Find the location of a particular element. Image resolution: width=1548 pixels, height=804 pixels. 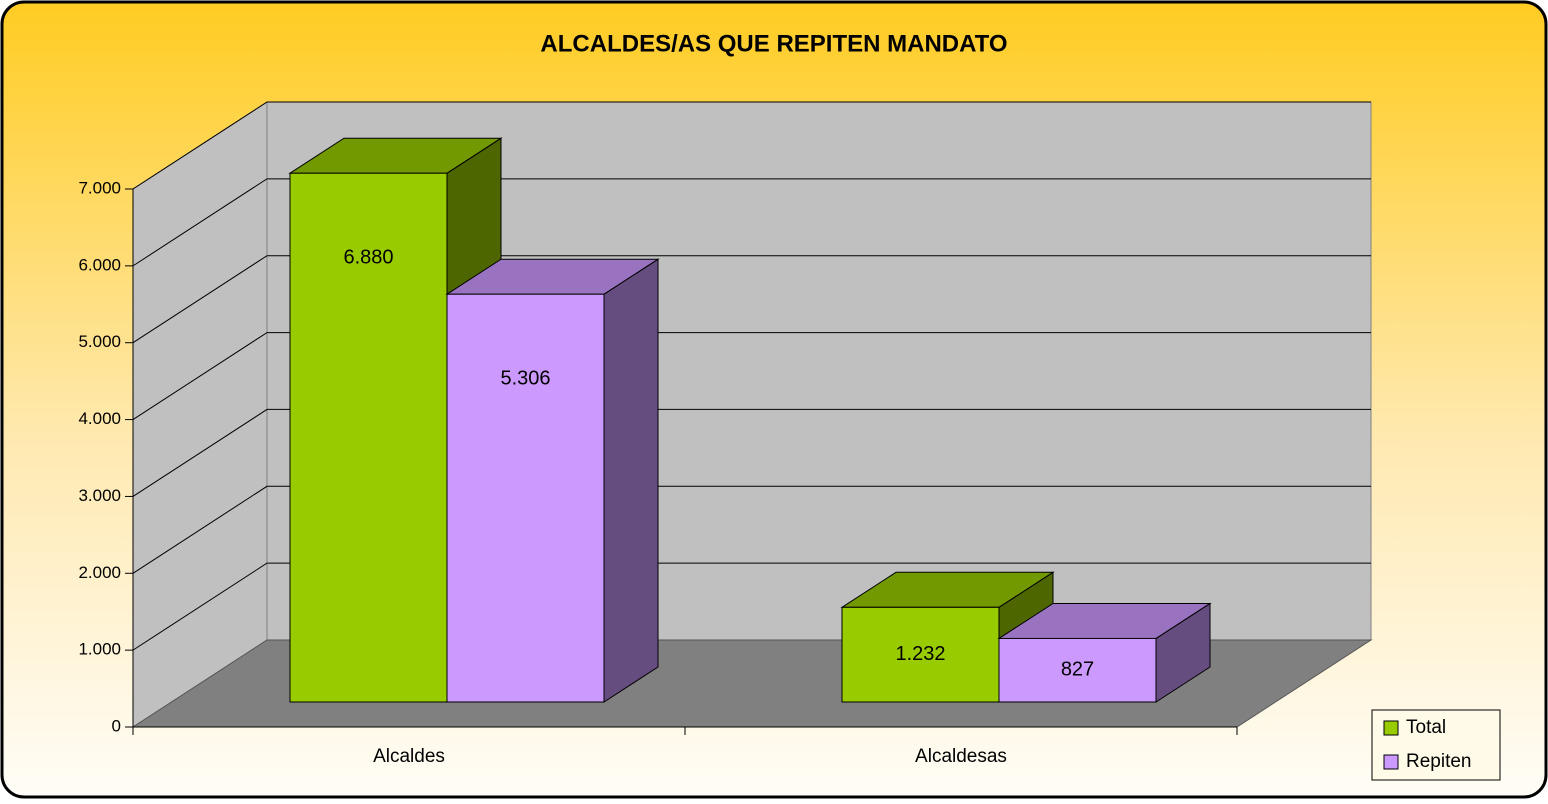

y-tick-label: 0 is located at coordinates (116, 725).